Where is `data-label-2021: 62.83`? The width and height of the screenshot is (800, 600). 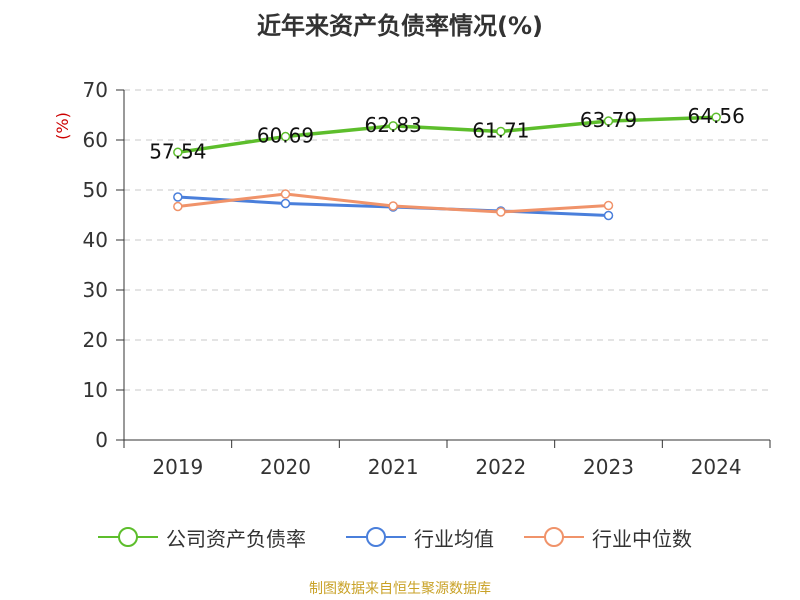 data-label-2021: 62.83 is located at coordinates (393, 125).